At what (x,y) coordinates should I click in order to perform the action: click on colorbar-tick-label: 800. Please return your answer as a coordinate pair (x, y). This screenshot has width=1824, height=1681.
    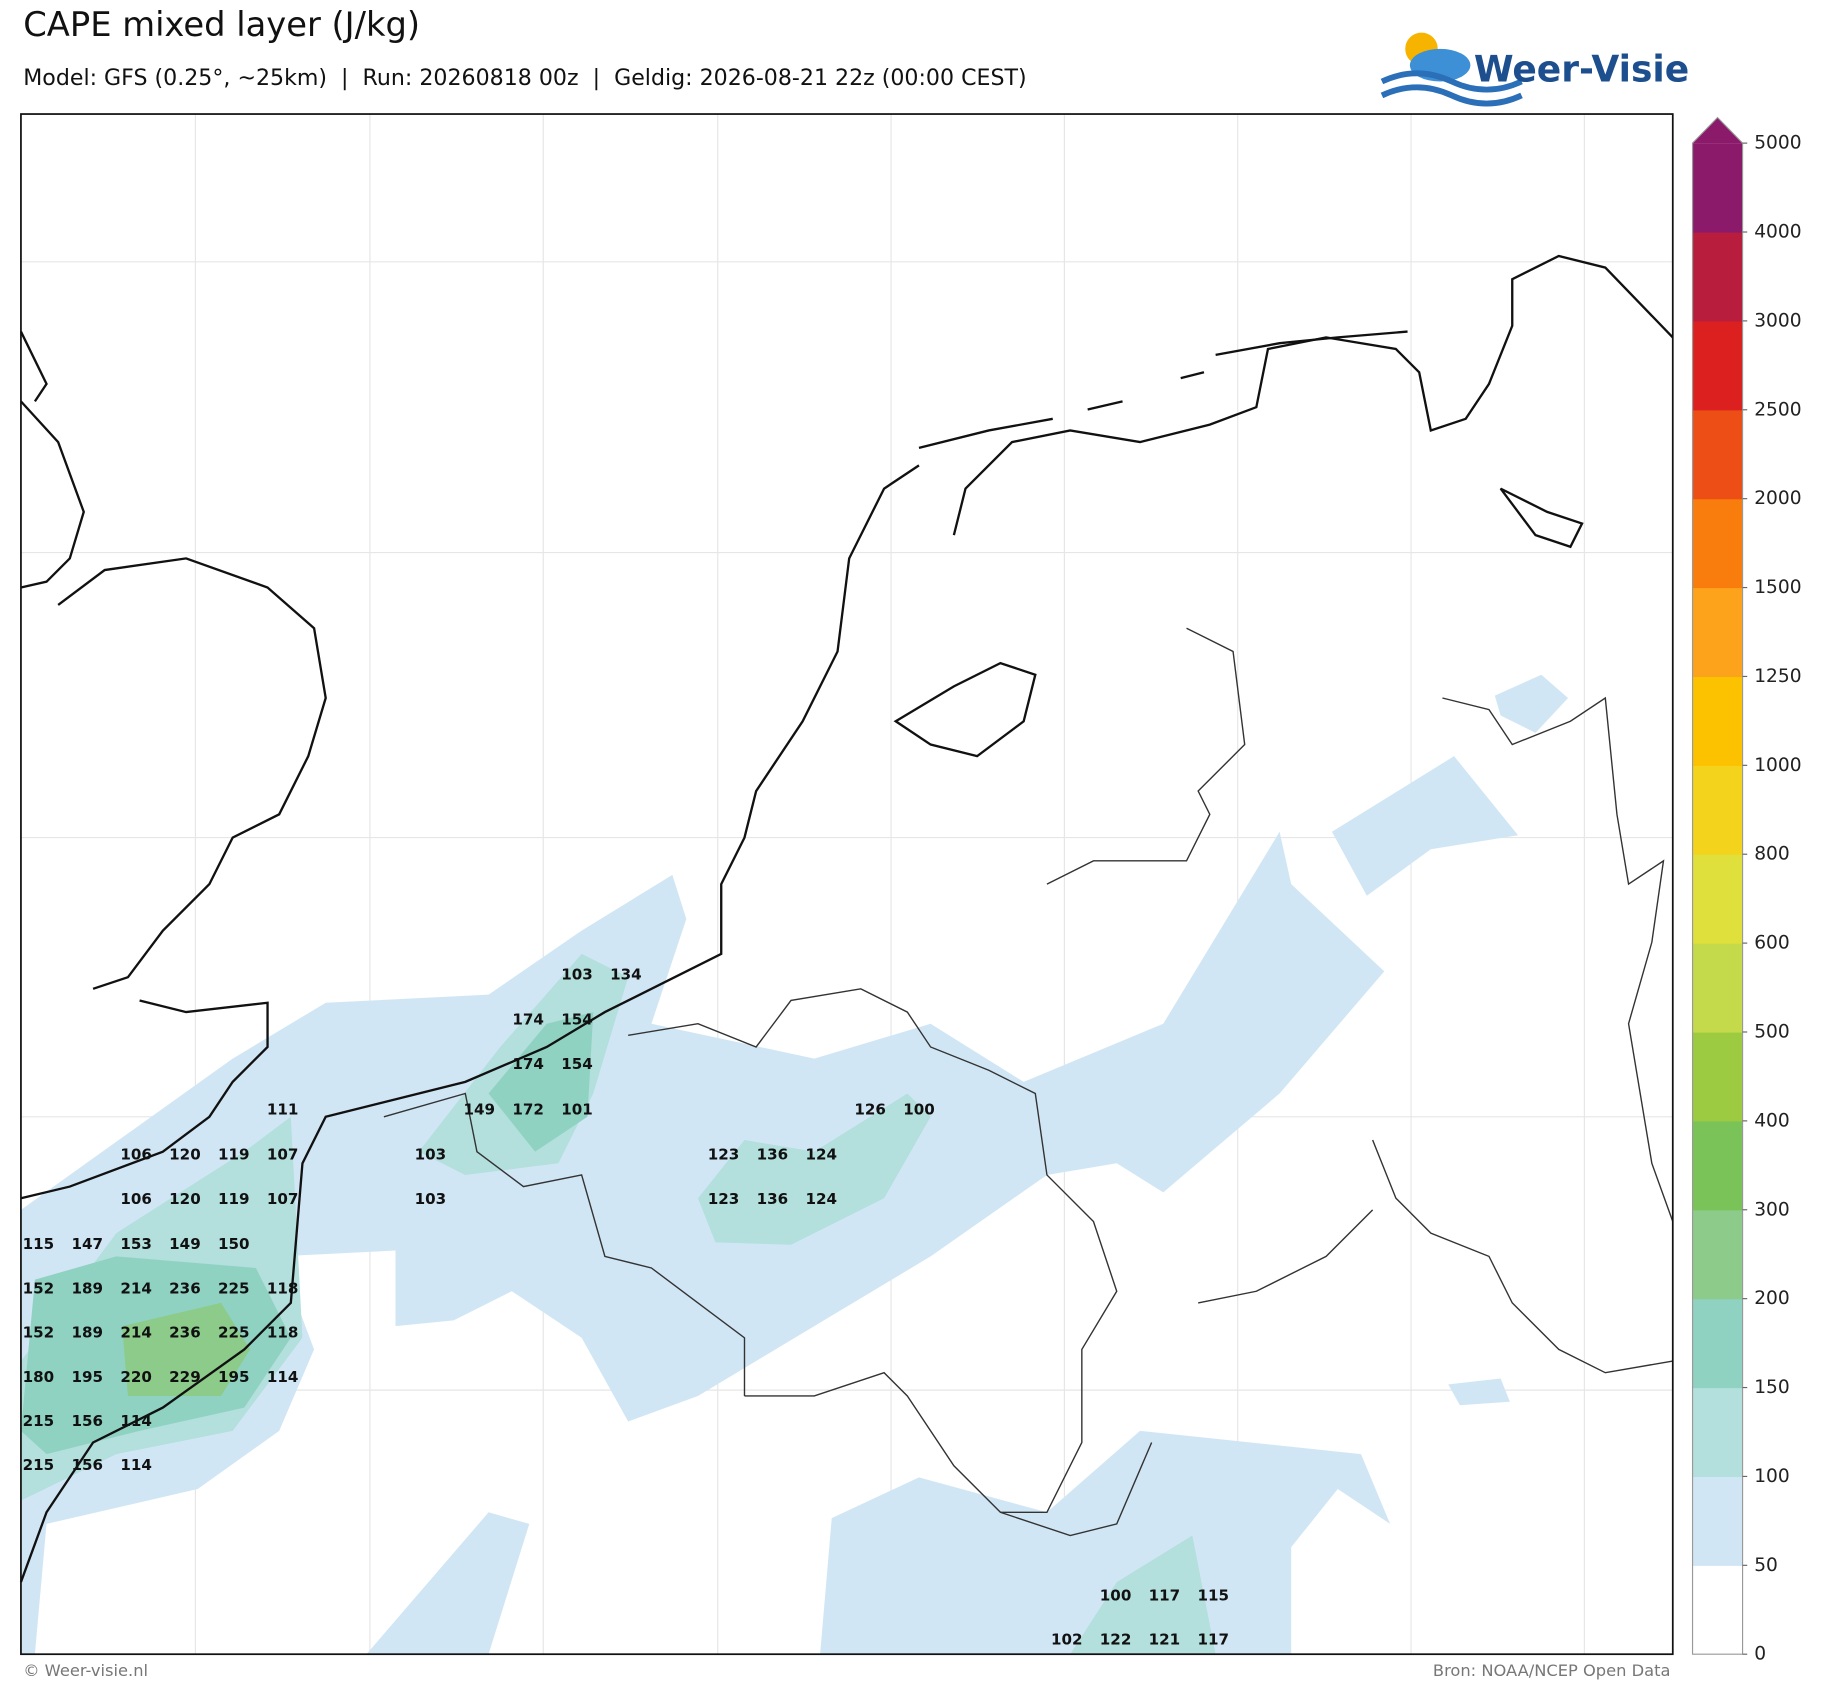
    Looking at the image, I should click on (1772, 854).